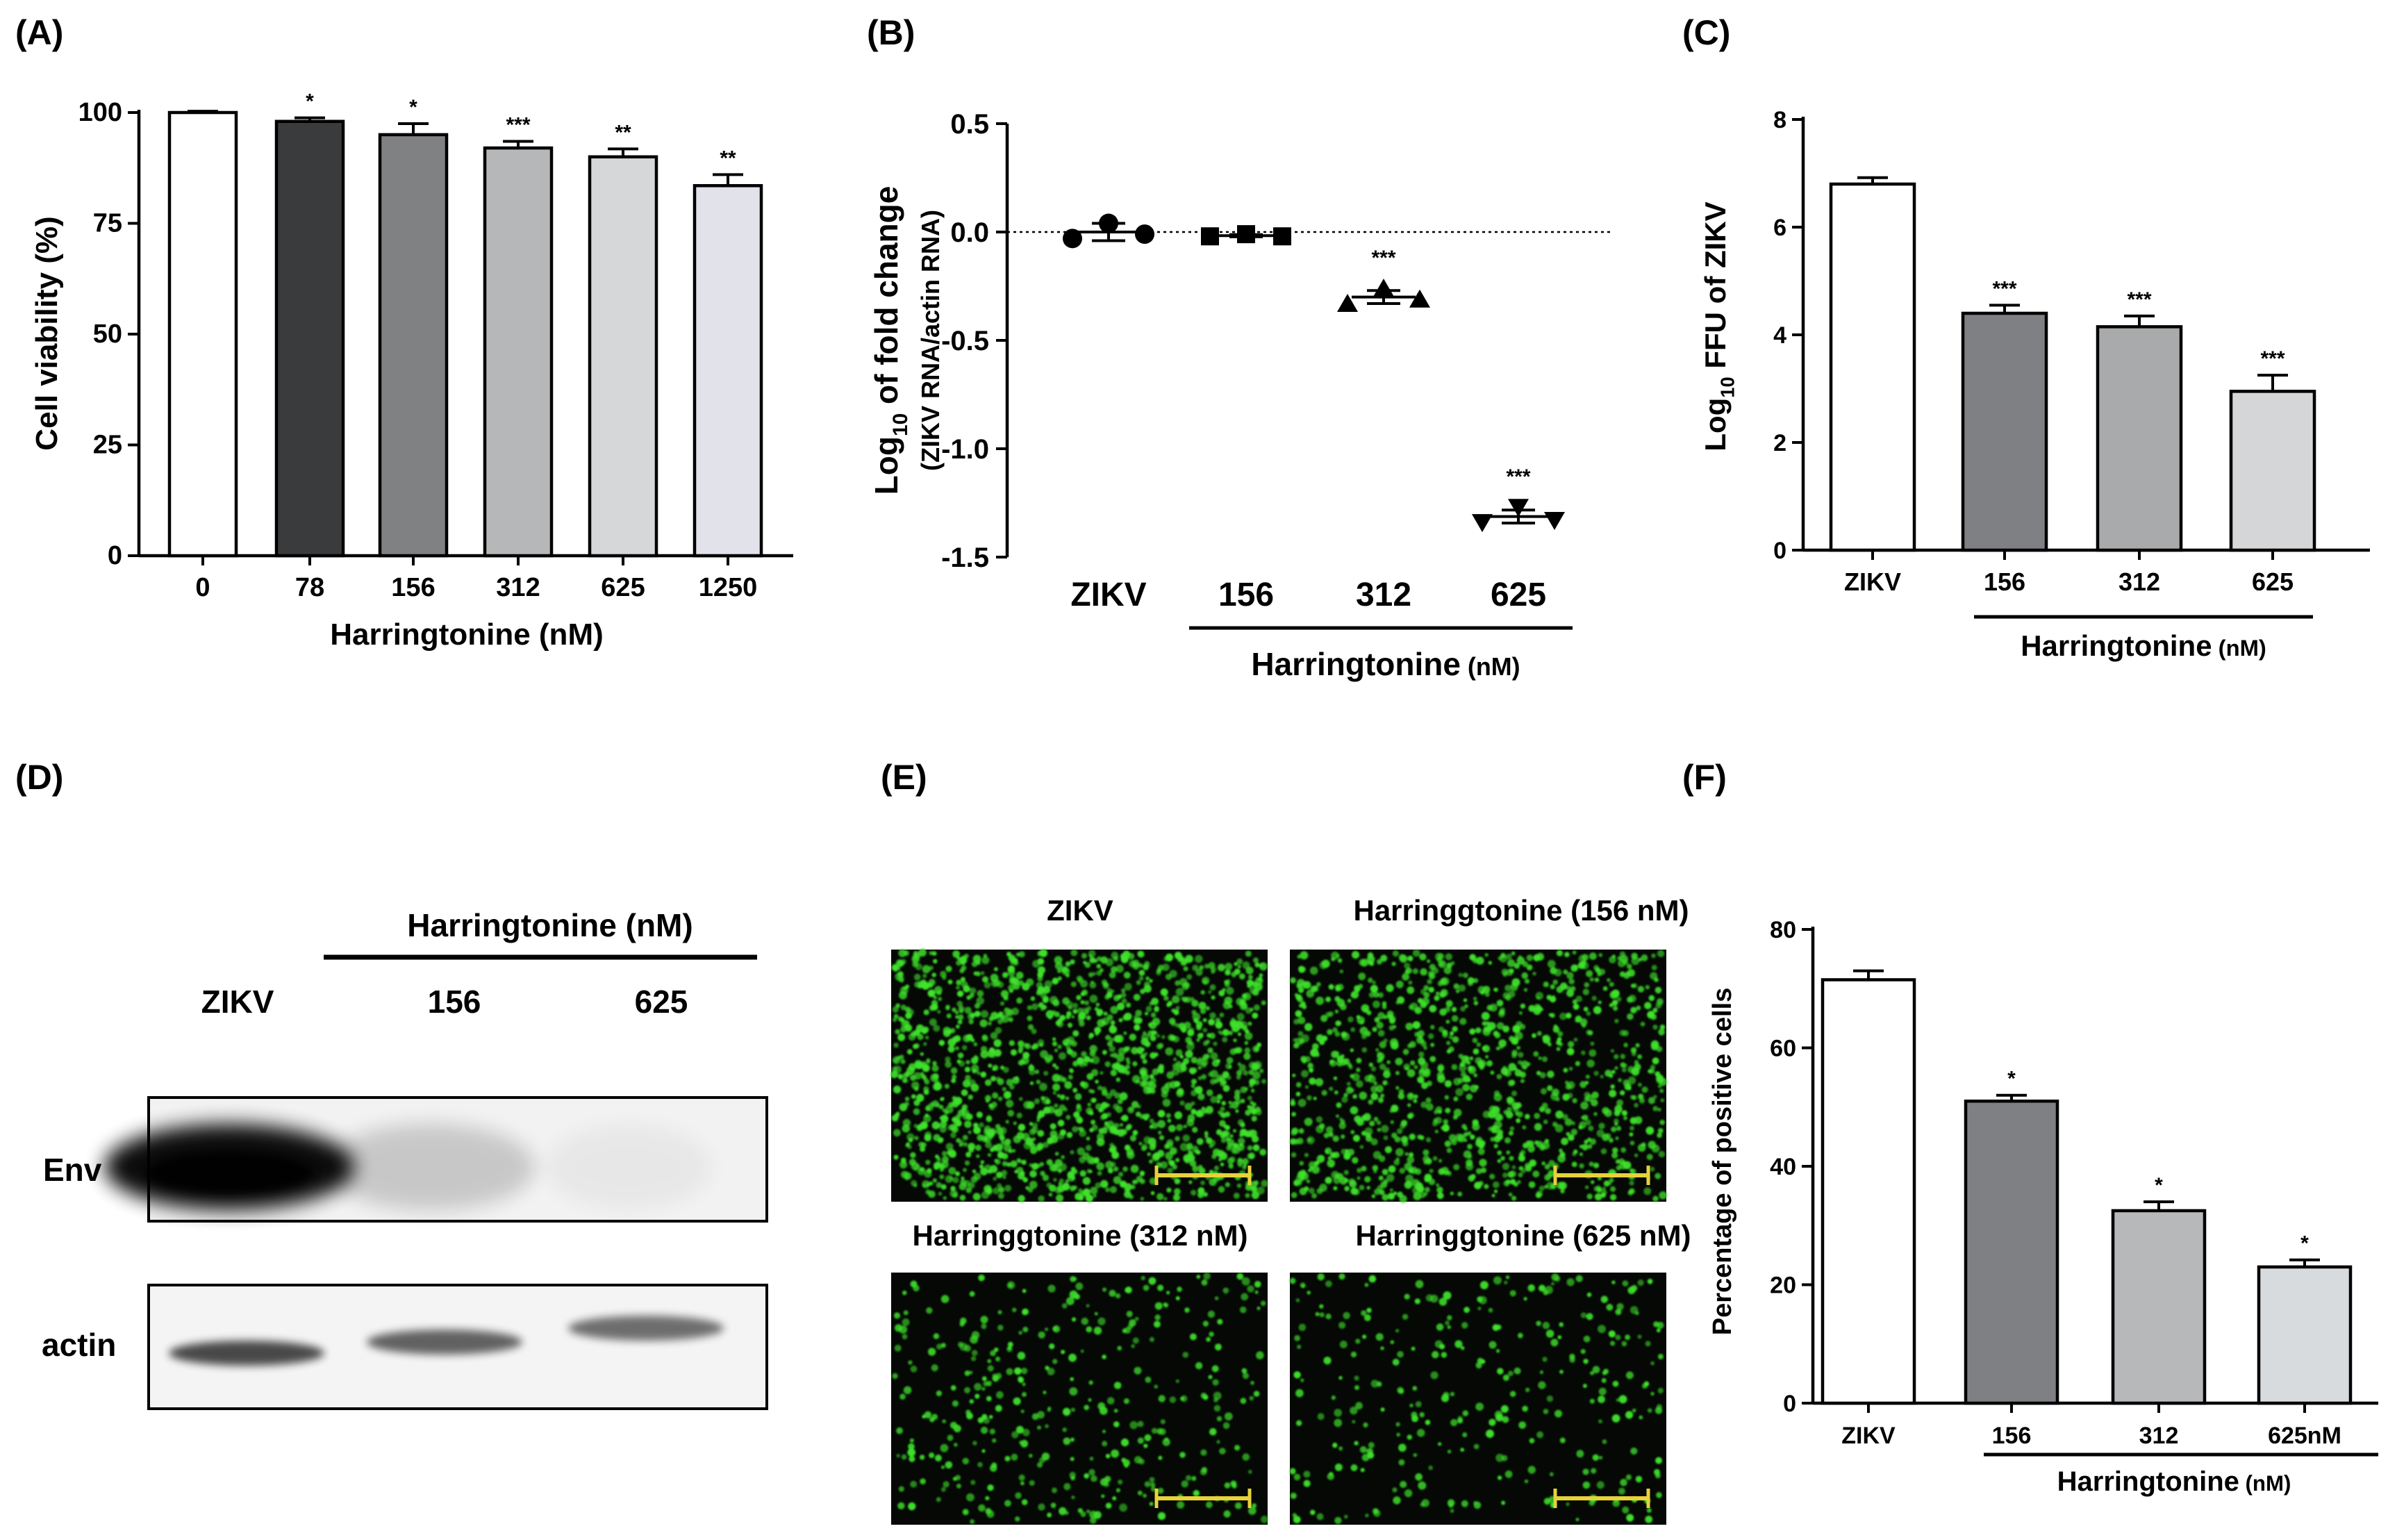 This screenshot has height=1540, width=2388. I want to click on chart-f-y-tick-label: 20, so click(1783, 1286).